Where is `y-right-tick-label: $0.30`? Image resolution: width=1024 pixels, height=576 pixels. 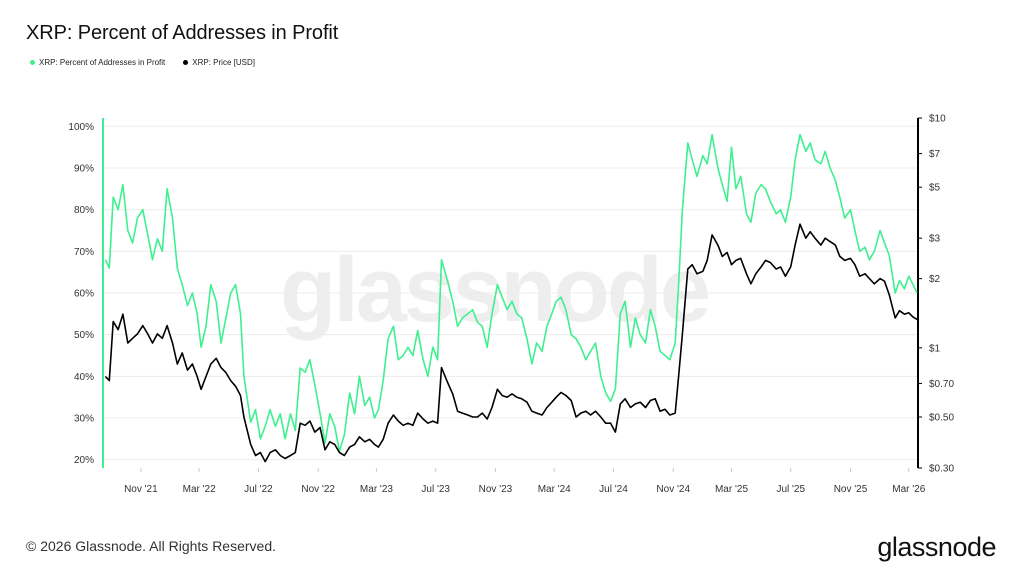
y-right-tick-label: $0.30 is located at coordinates (941, 469).